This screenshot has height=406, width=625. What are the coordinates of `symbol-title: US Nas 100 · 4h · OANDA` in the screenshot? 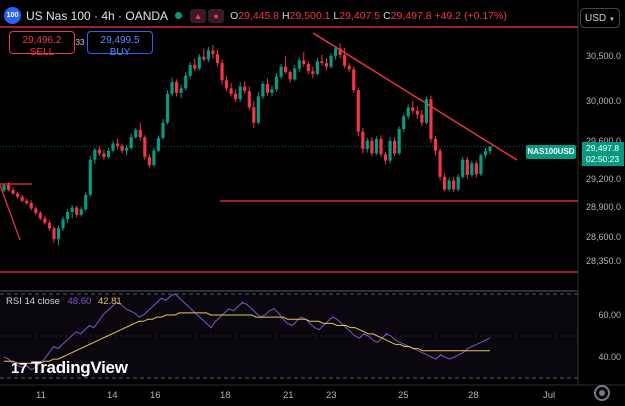 It's located at (97, 15).